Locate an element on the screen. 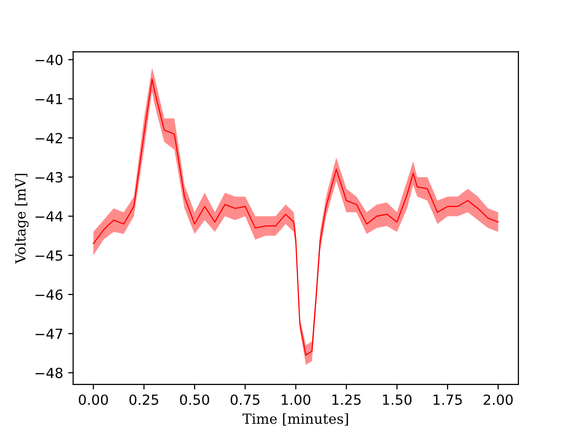 This screenshot has height=432, width=576. x-tick-label: 2.00 is located at coordinates (498, 399).